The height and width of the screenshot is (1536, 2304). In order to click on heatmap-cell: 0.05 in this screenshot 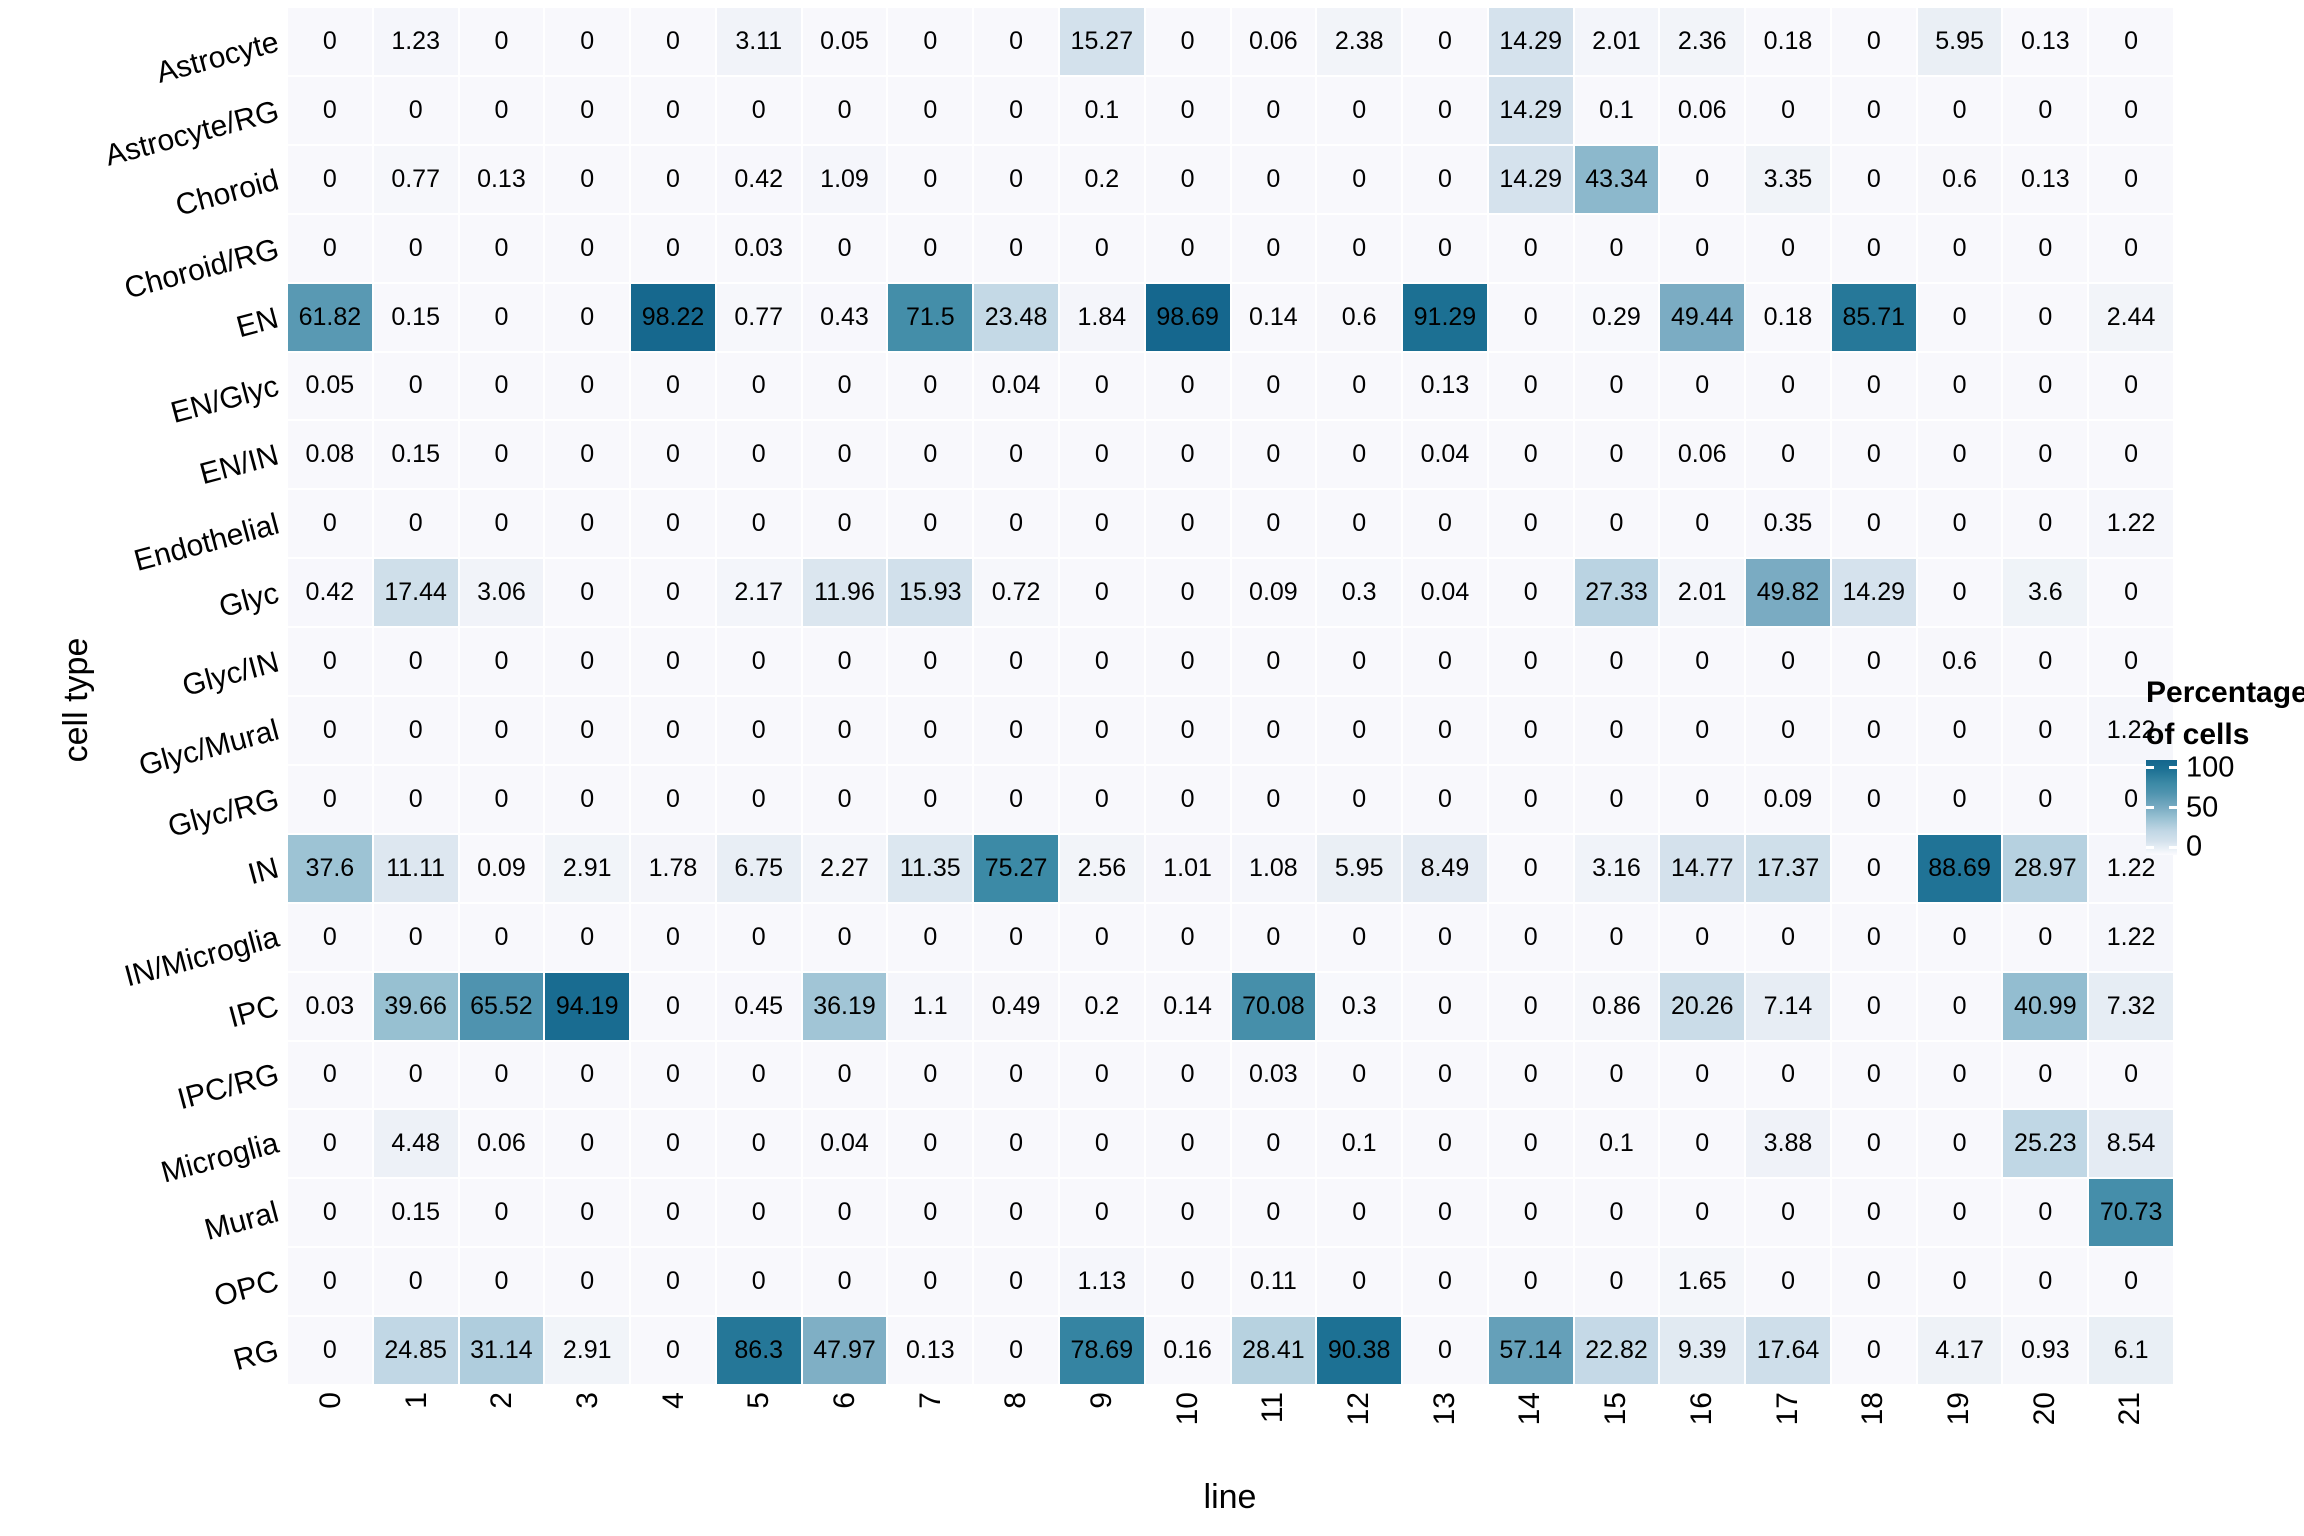, I will do `click(330, 386)`.